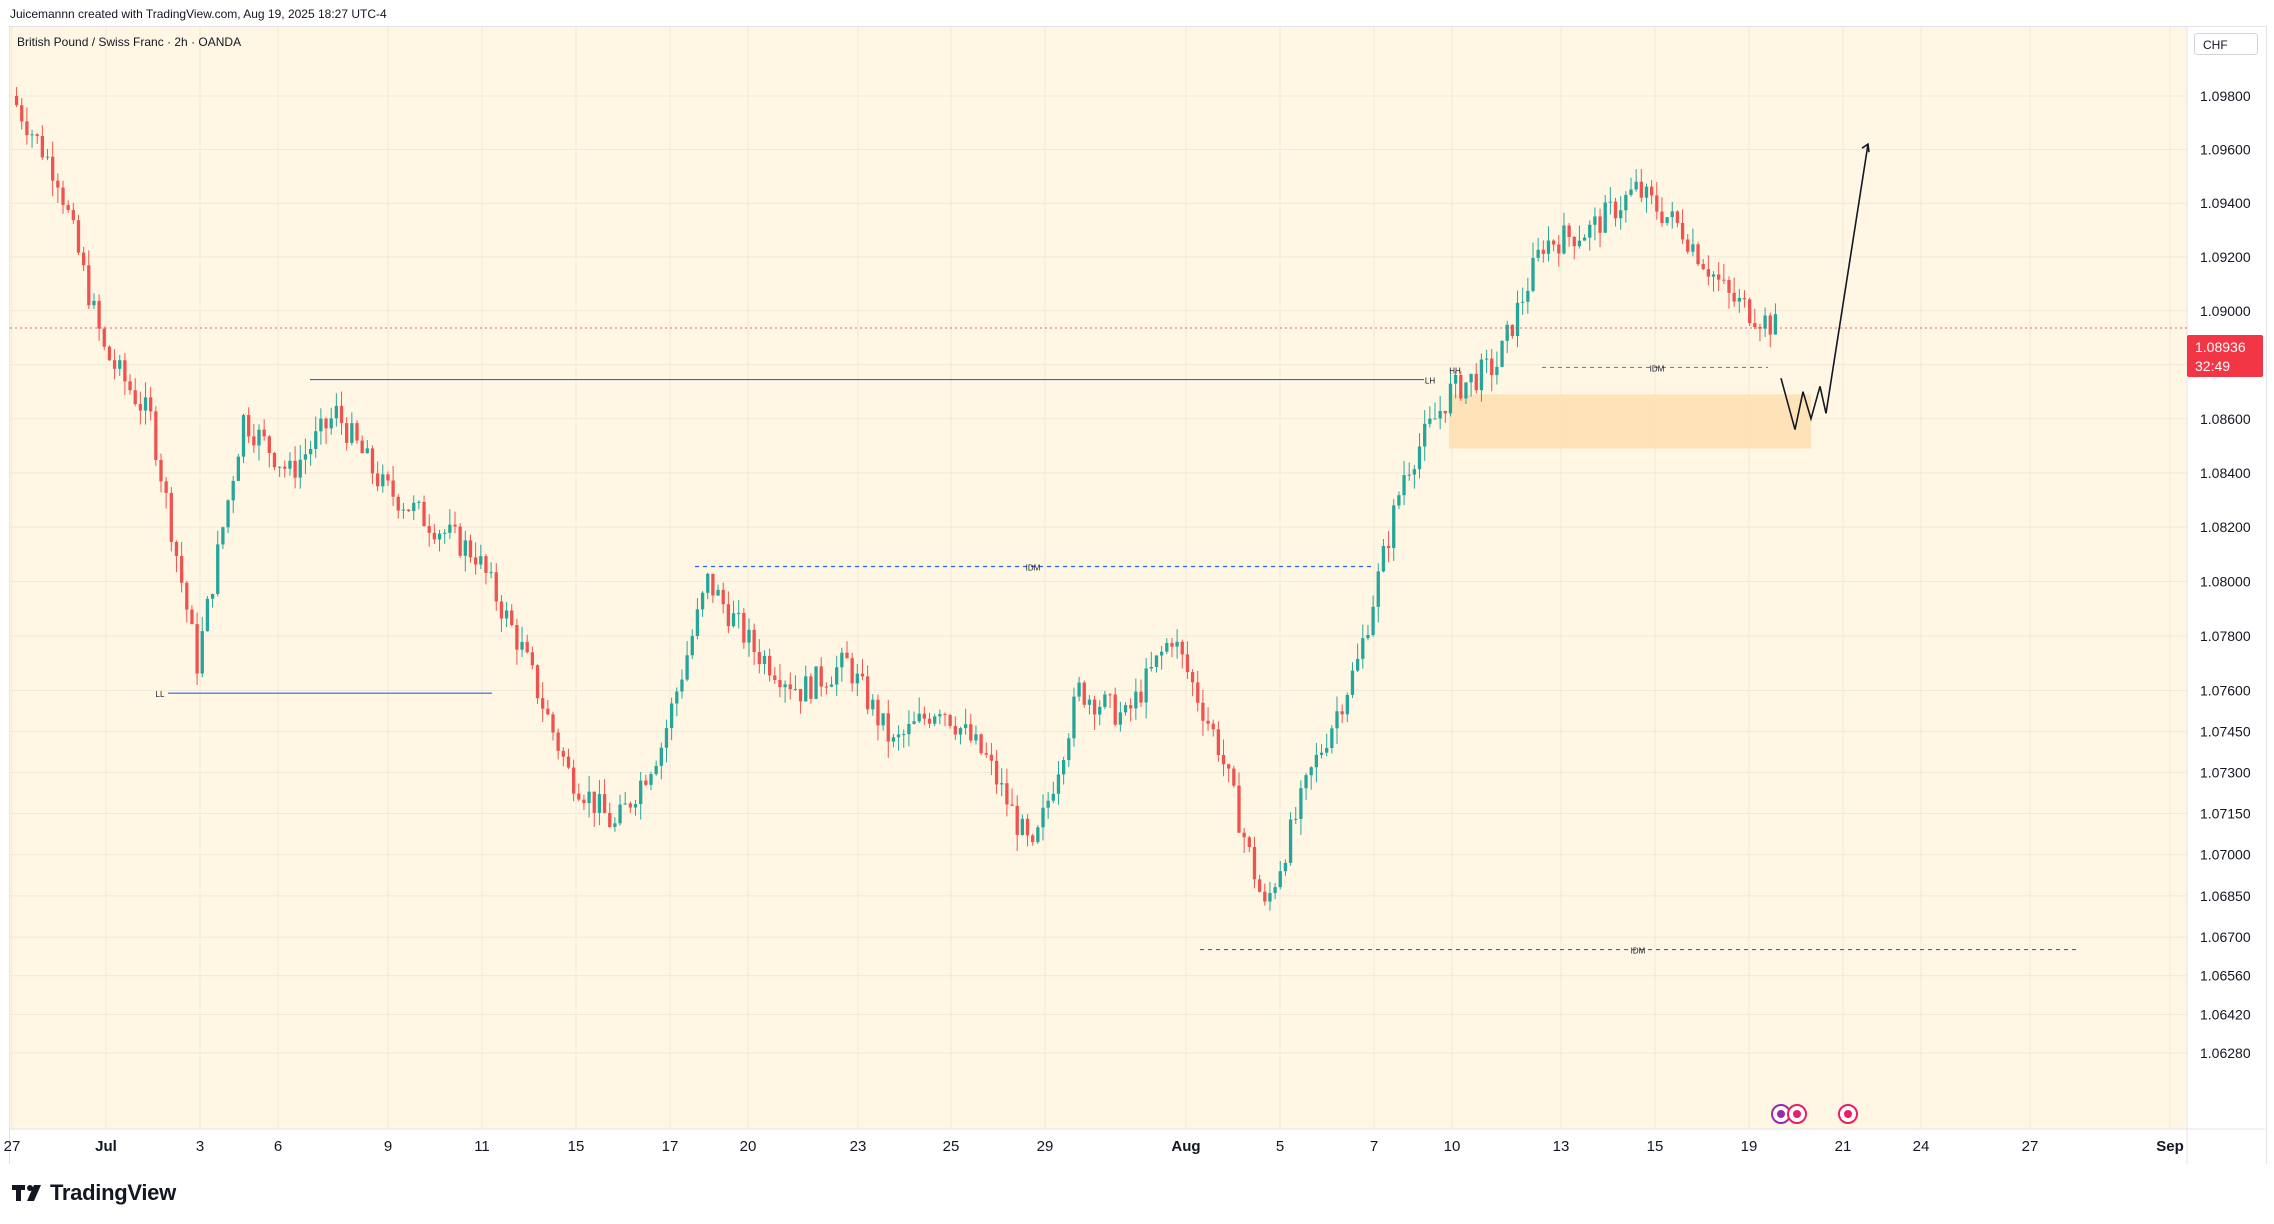 The height and width of the screenshot is (1224, 2274). I want to click on time-tick-label: Aug, so click(1185, 1146).